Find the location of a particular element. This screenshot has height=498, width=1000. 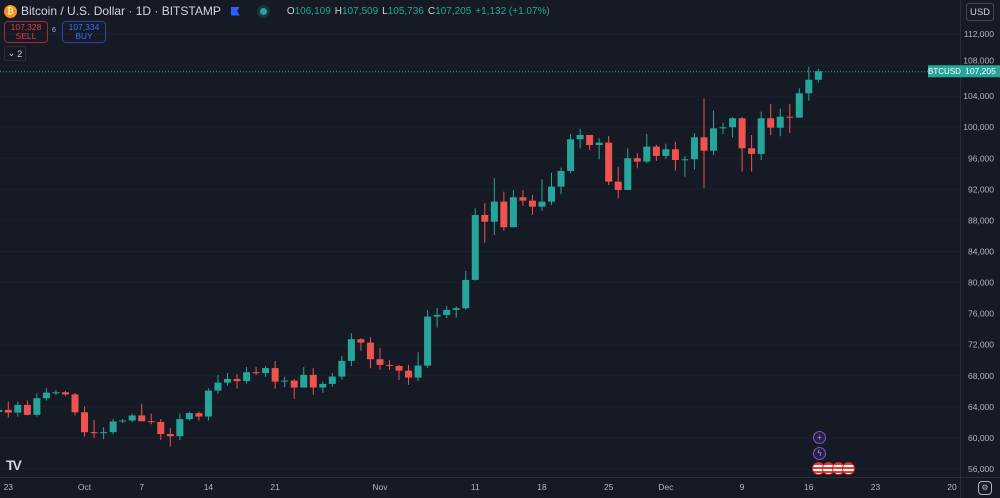

sell-button: 107,328 SELL is located at coordinates (26, 32).